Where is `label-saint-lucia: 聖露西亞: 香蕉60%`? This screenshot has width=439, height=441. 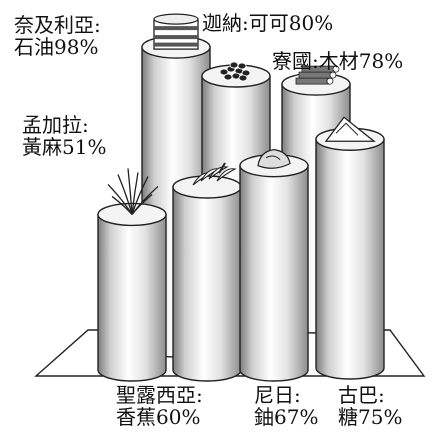
label-saint-lucia: 聖露西亞: 香蕉60% is located at coordinates (159, 406).